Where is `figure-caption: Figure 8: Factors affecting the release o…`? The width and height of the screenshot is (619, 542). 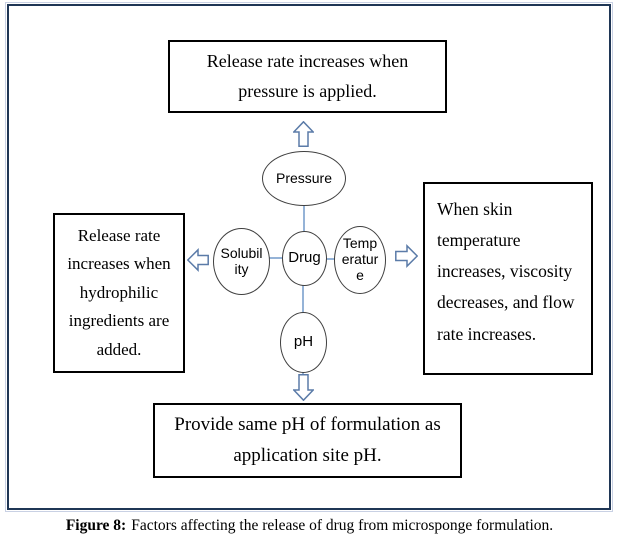
figure-caption: Figure 8: Factors affecting the release o… is located at coordinates (309, 526).